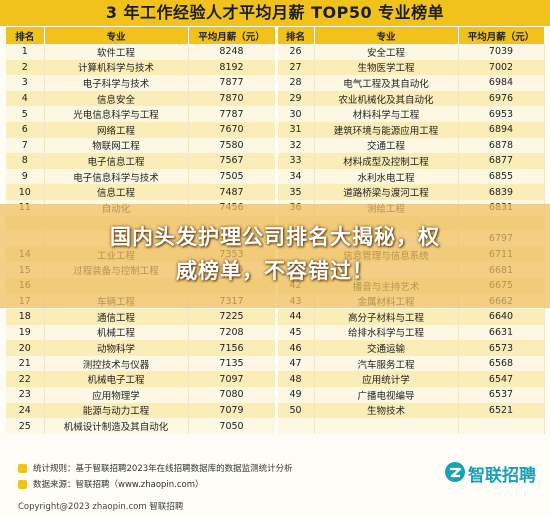 The height and width of the screenshot is (517, 550). I want to click on salary-cell: 7505, so click(233, 176).